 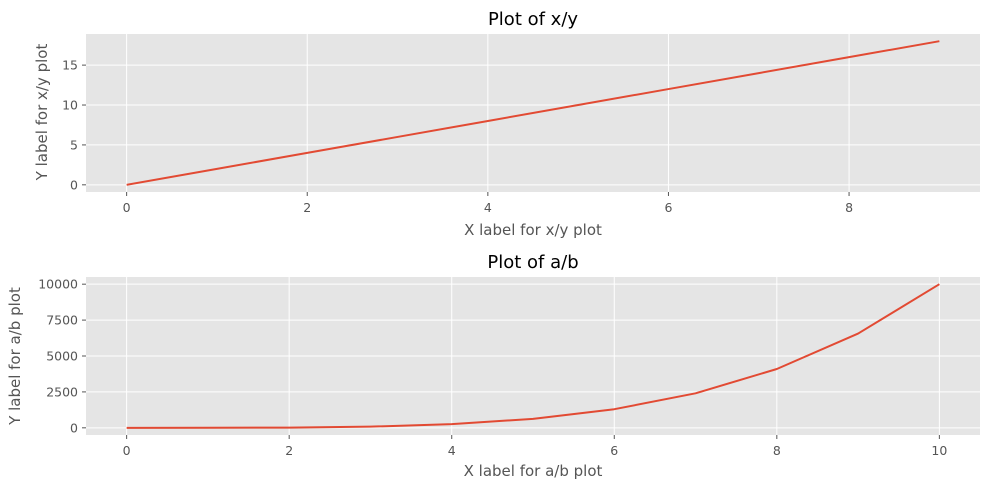 I want to click on subplot-xy-xtick-label-4: 8, so click(x=849, y=207).